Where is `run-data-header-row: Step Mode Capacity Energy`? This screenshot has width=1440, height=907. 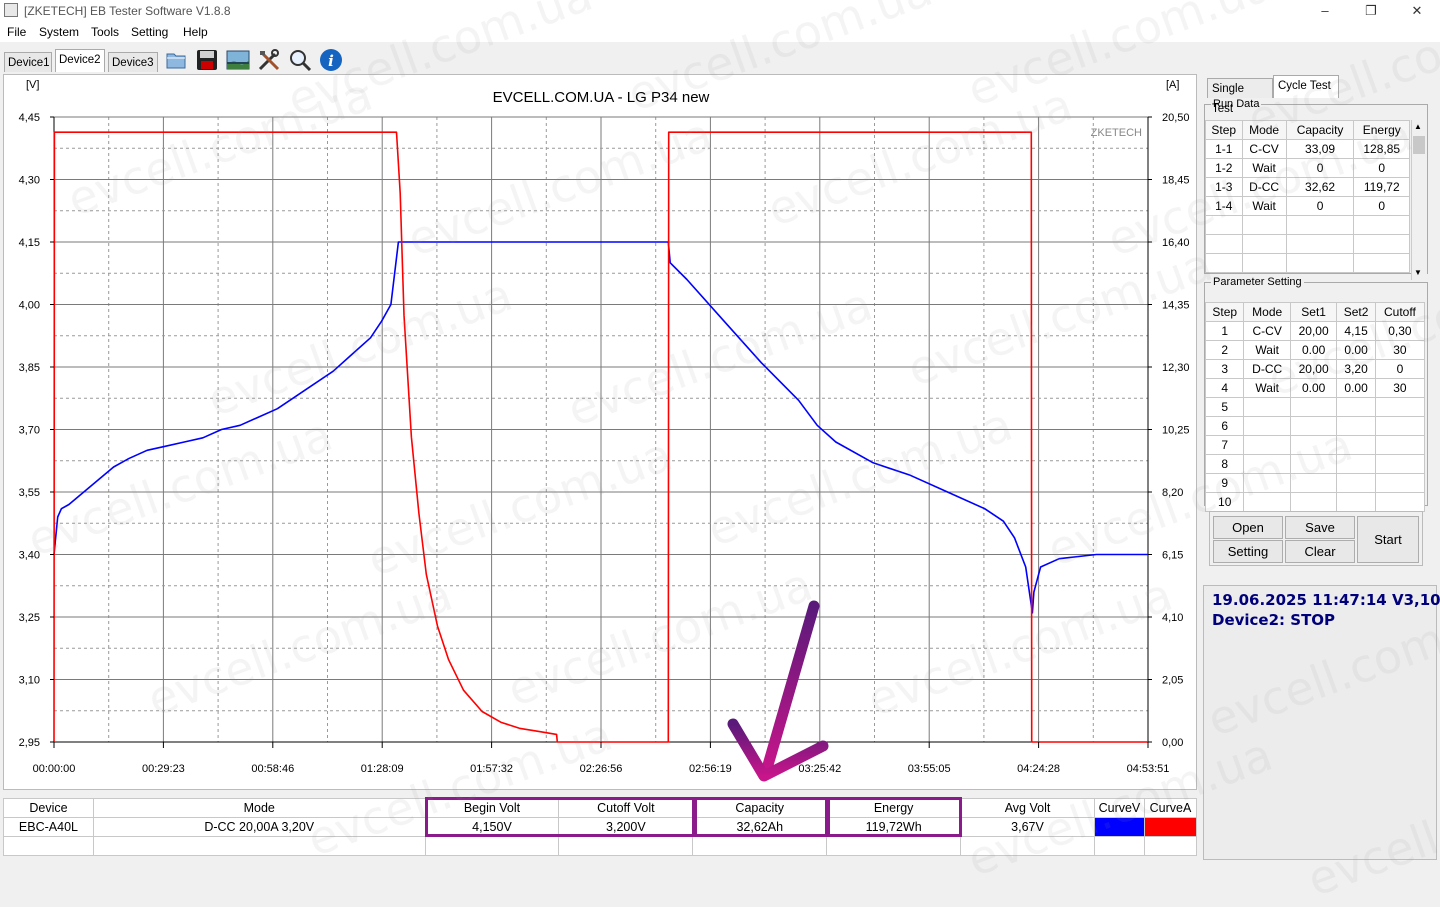 run-data-header-row: Step Mode Capacity Energy is located at coordinates (1307, 130).